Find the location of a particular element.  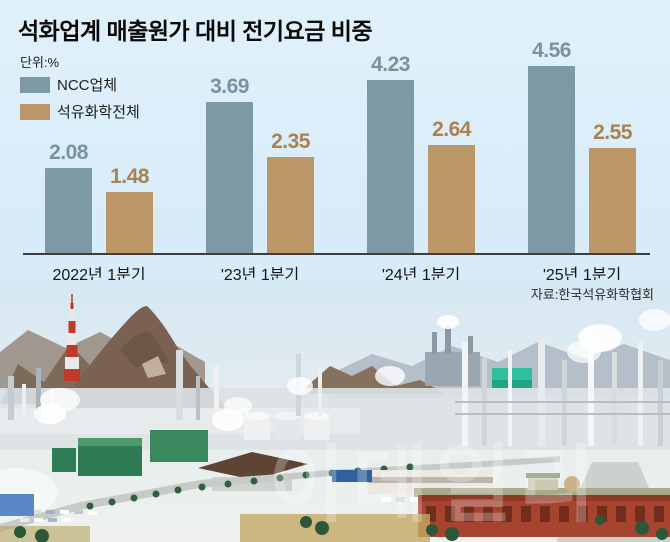

bar-column: 2.55 is located at coordinates (612, 187).